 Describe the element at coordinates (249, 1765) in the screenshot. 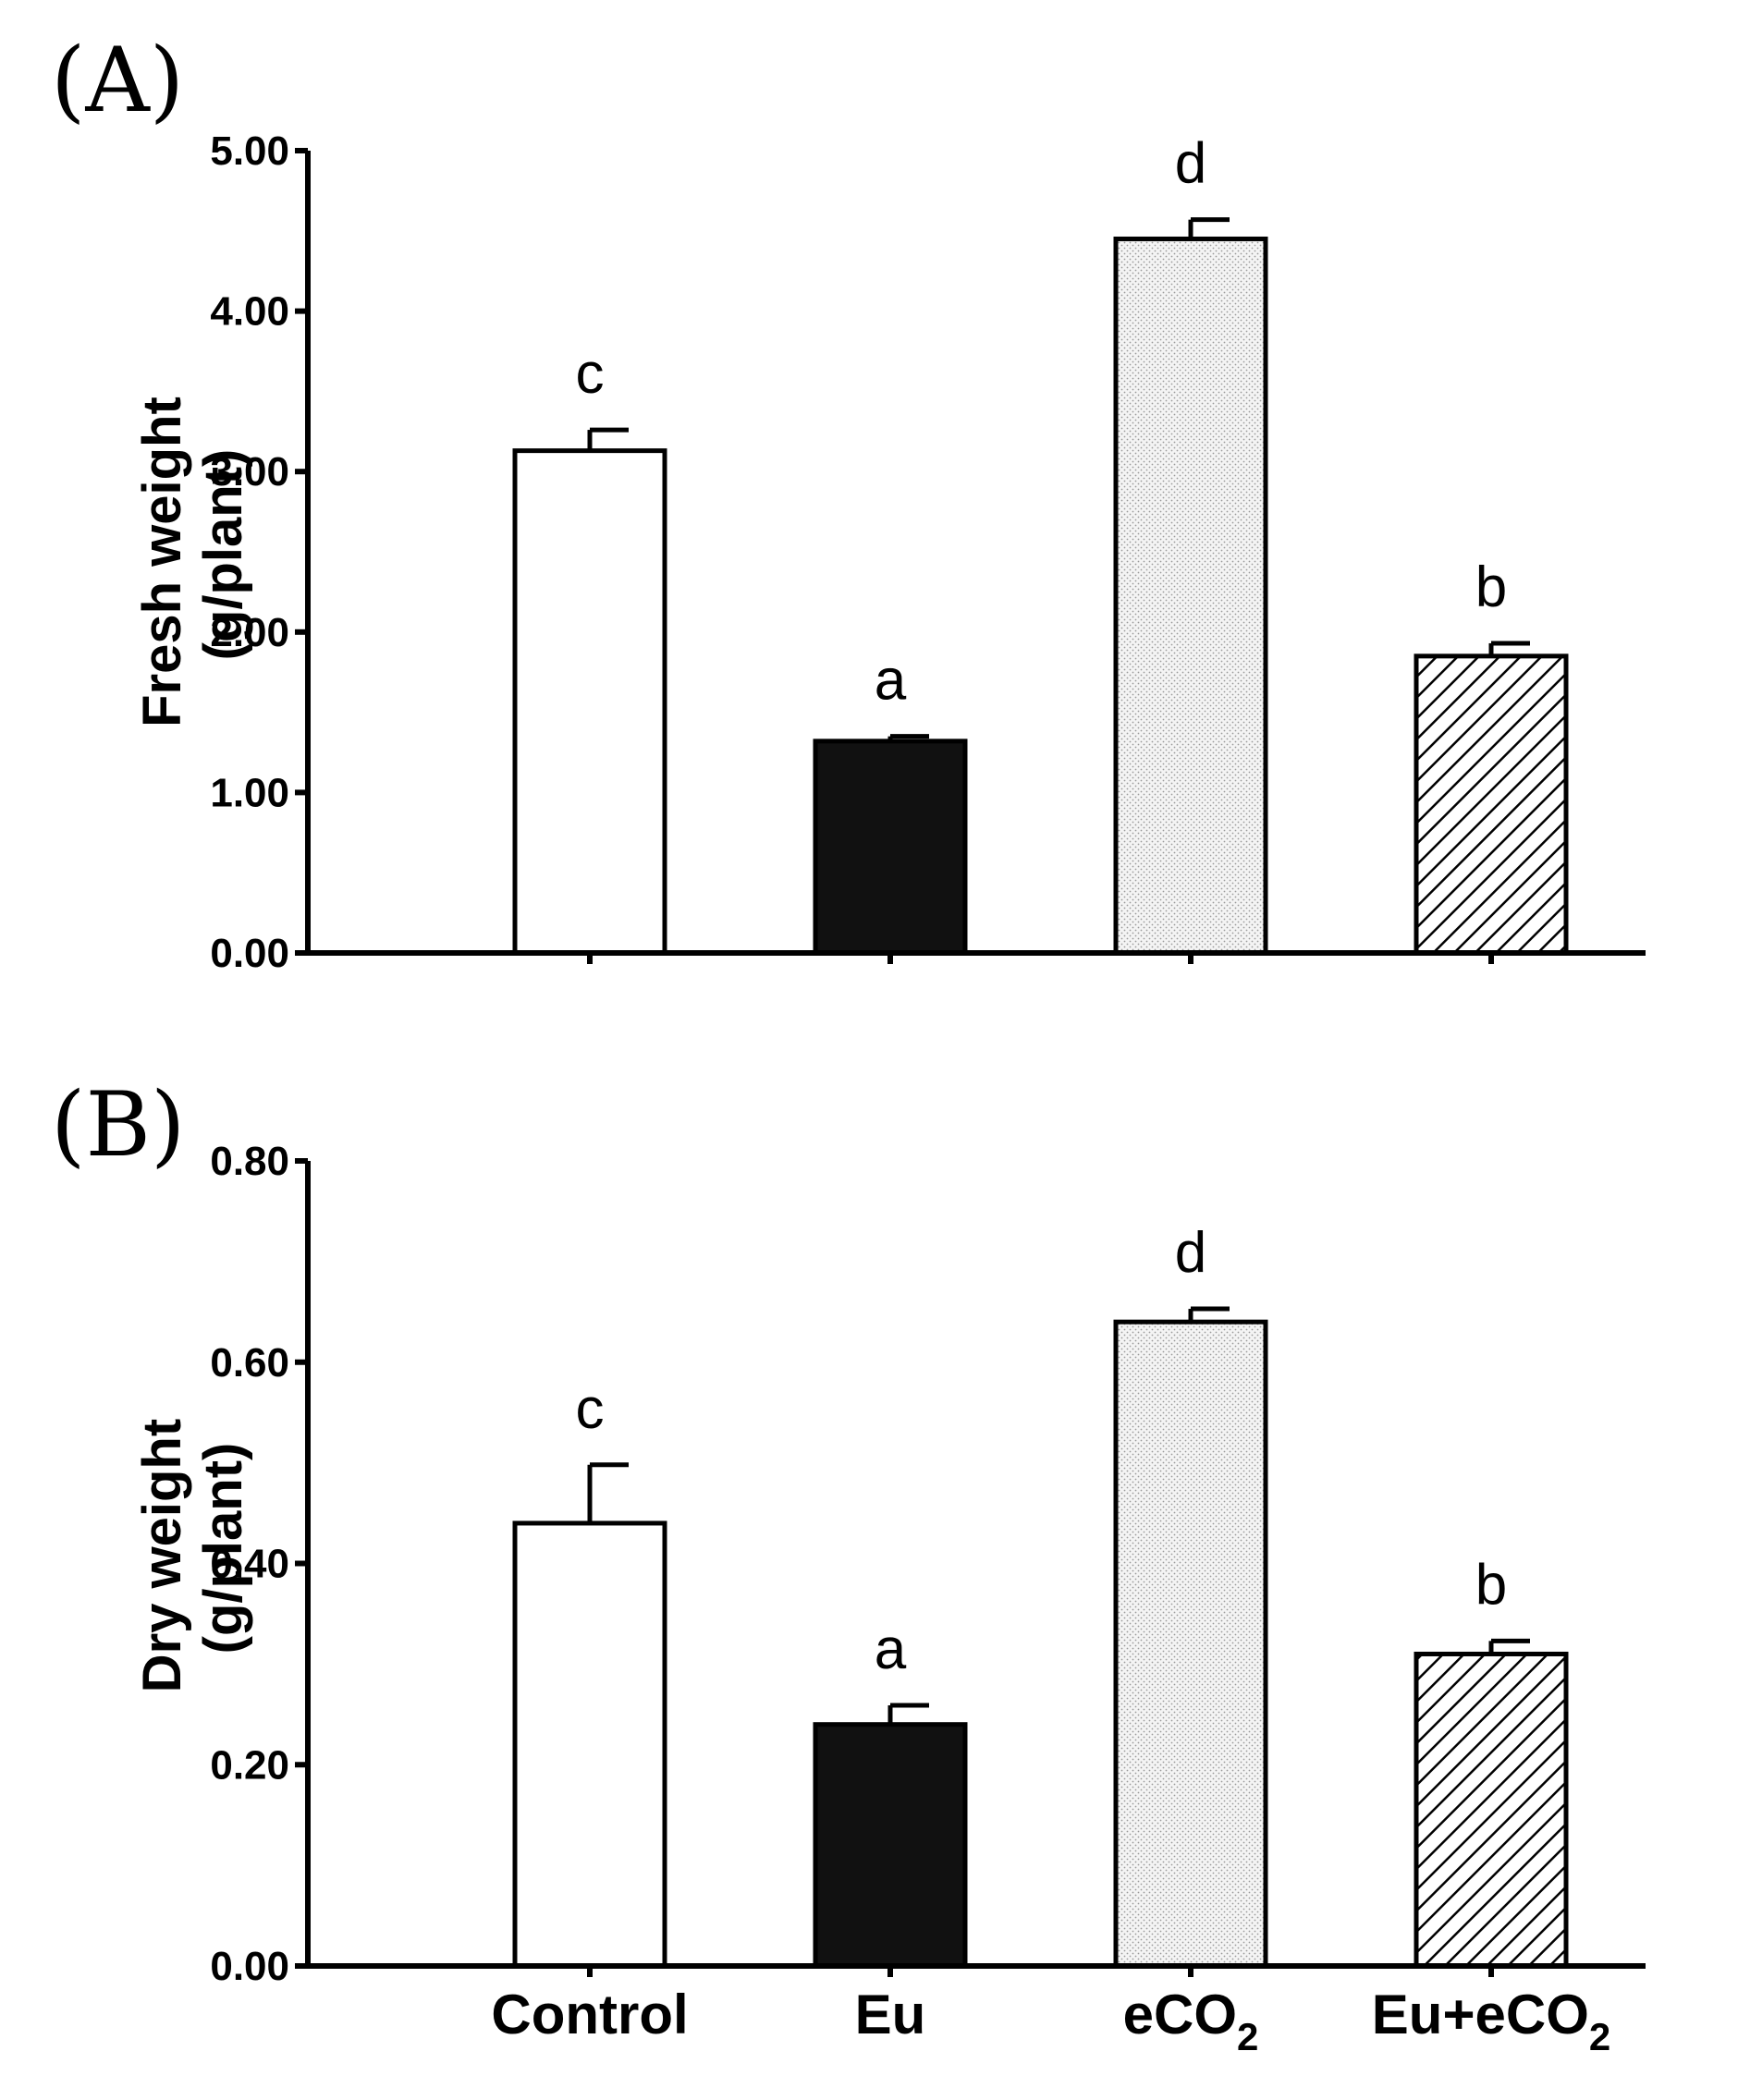

I see `y-tick-label: 0.20` at that location.